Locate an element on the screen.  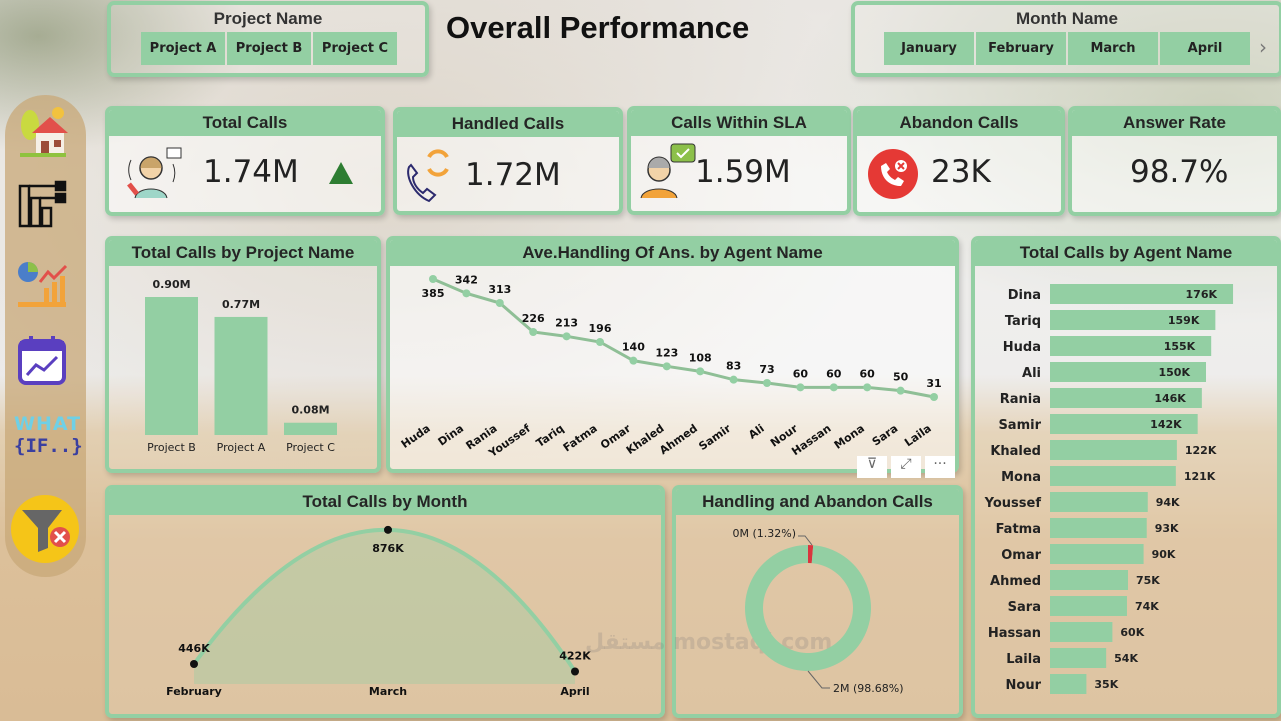
month-option-march: March is located at coordinates (1113, 48).